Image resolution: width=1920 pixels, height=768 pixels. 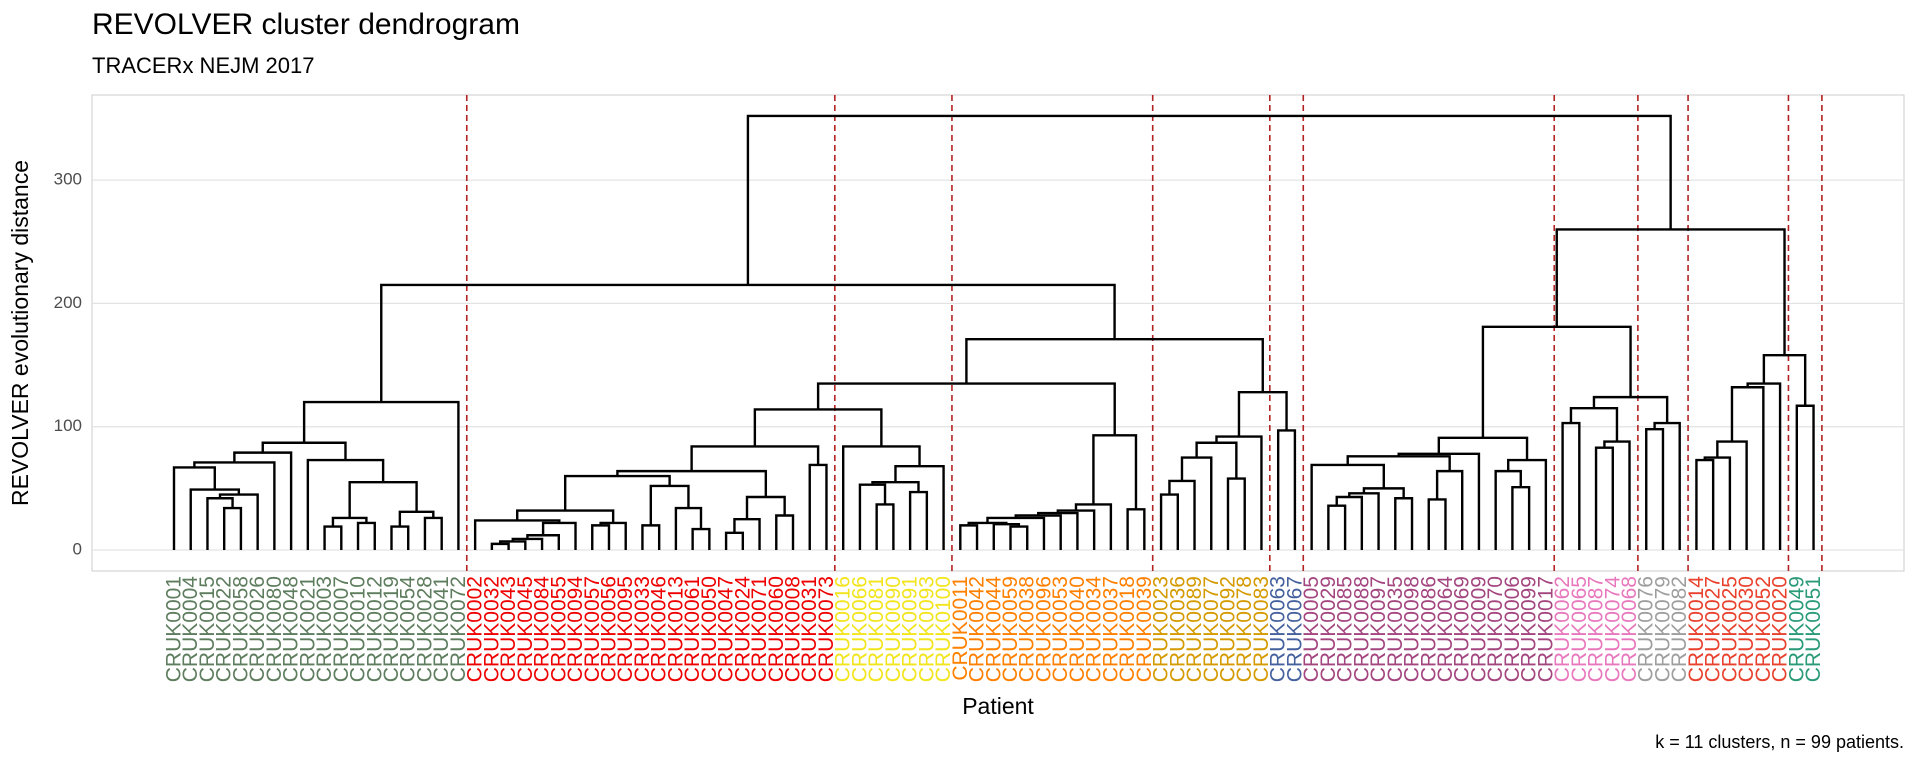 I want to click on patient-label: CRUK0089, so click(x=1194, y=629).